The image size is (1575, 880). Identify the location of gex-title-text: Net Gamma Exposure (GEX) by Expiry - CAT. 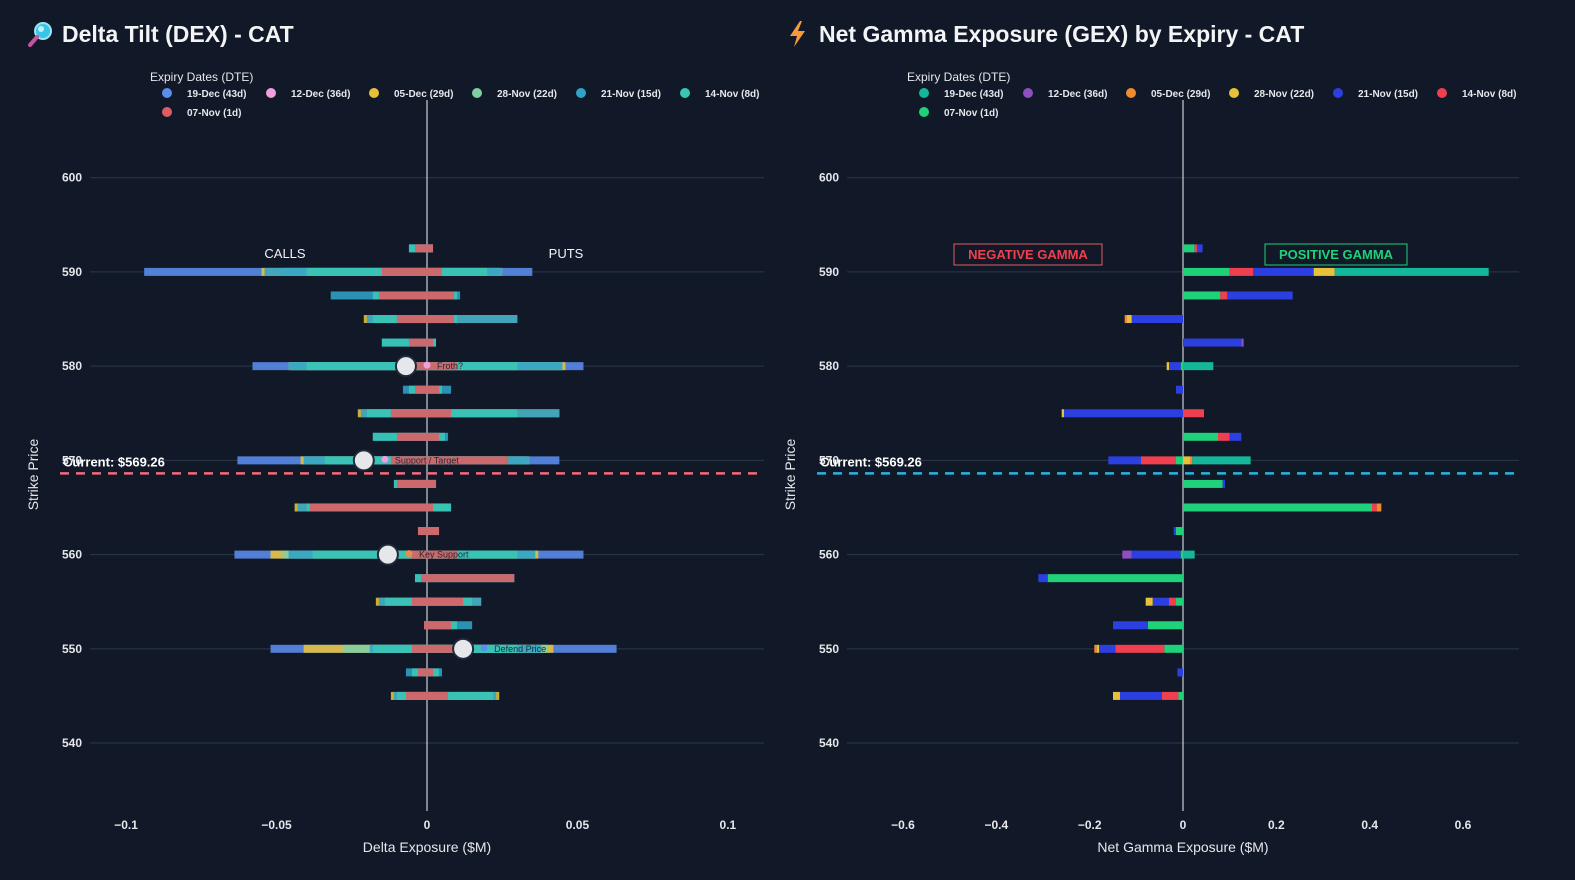
(1062, 33).